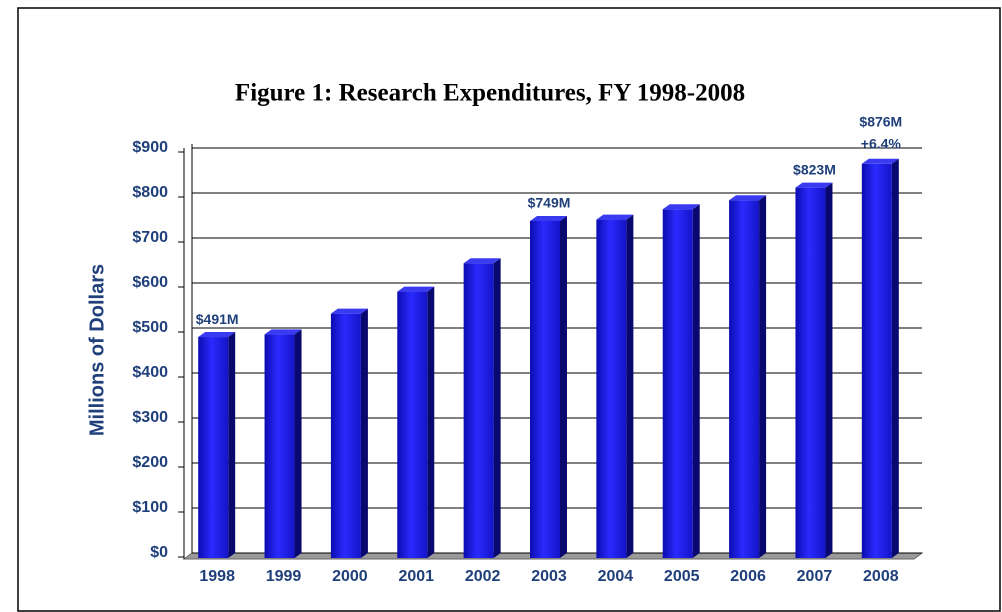  What do you see at coordinates (350, 576) in the screenshot?
I see `x-tick-label: 2000` at bounding box center [350, 576].